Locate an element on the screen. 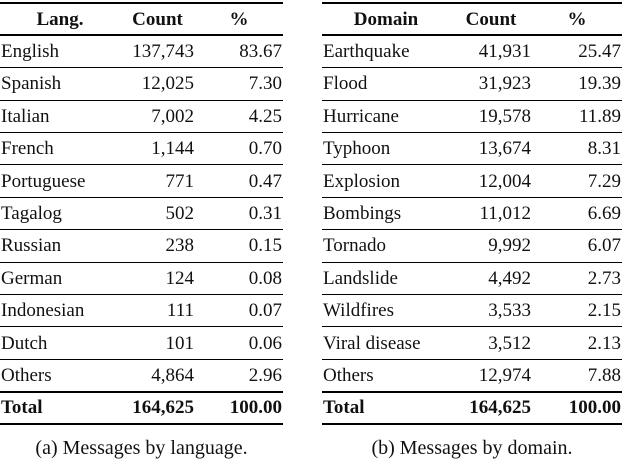 This screenshot has width=622, height=466. cell: Landslide is located at coordinates (386, 279).